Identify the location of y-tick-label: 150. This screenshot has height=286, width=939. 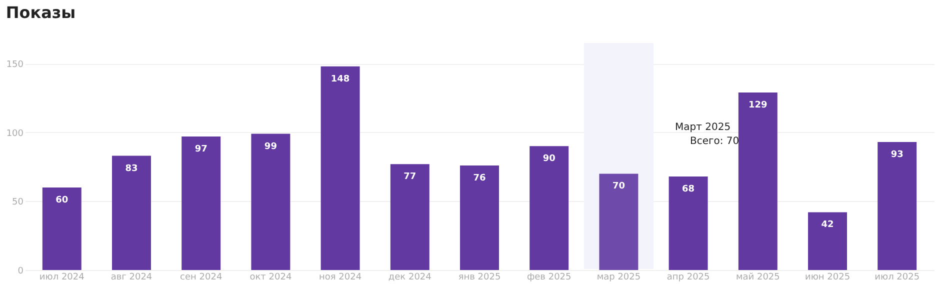
(15, 65).